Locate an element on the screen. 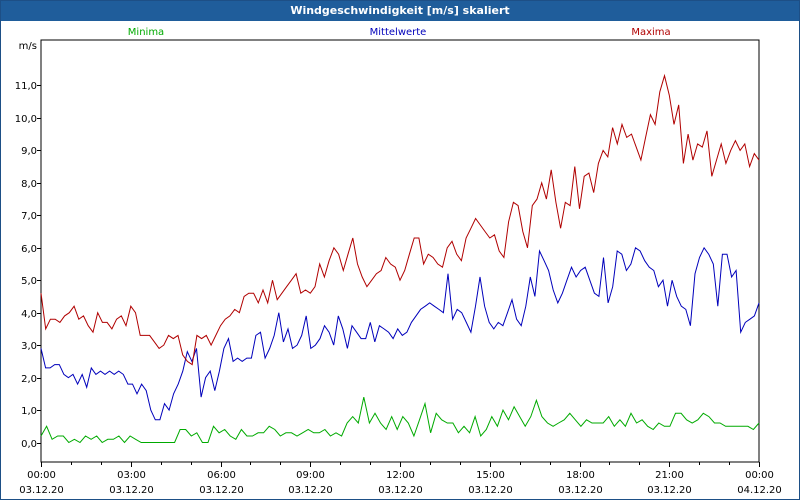 This screenshot has width=800, height=500. x-tick-time: 12:00 is located at coordinates (400, 475).